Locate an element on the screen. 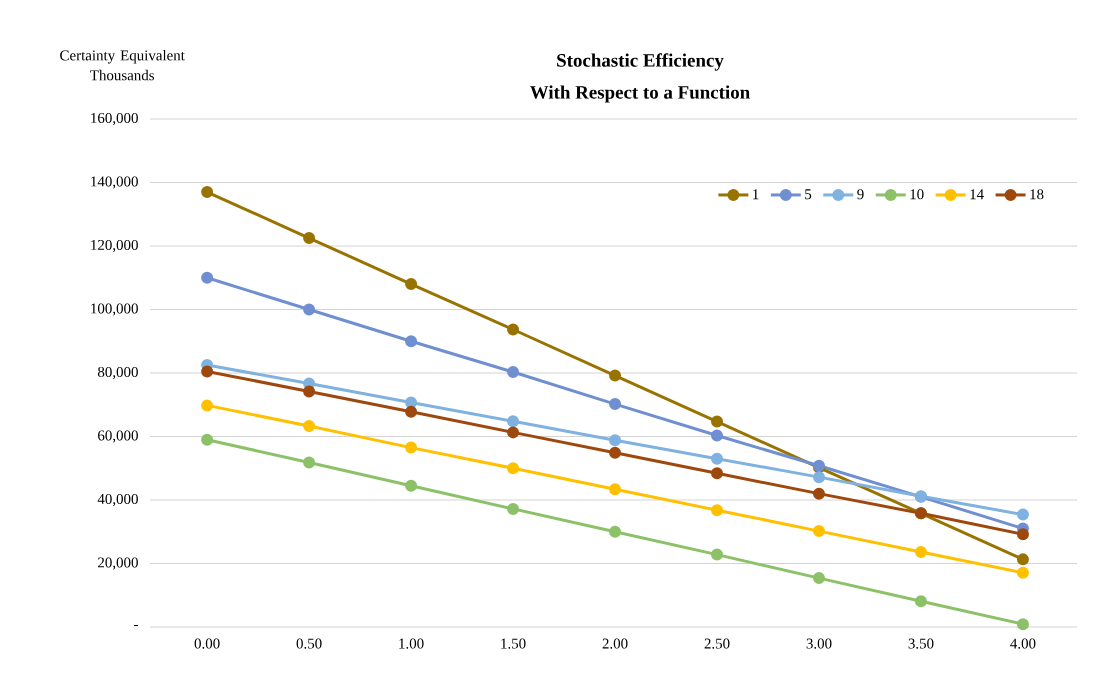 This screenshot has width=1112, height=677. x-tick-label: 0.50 is located at coordinates (309, 643).